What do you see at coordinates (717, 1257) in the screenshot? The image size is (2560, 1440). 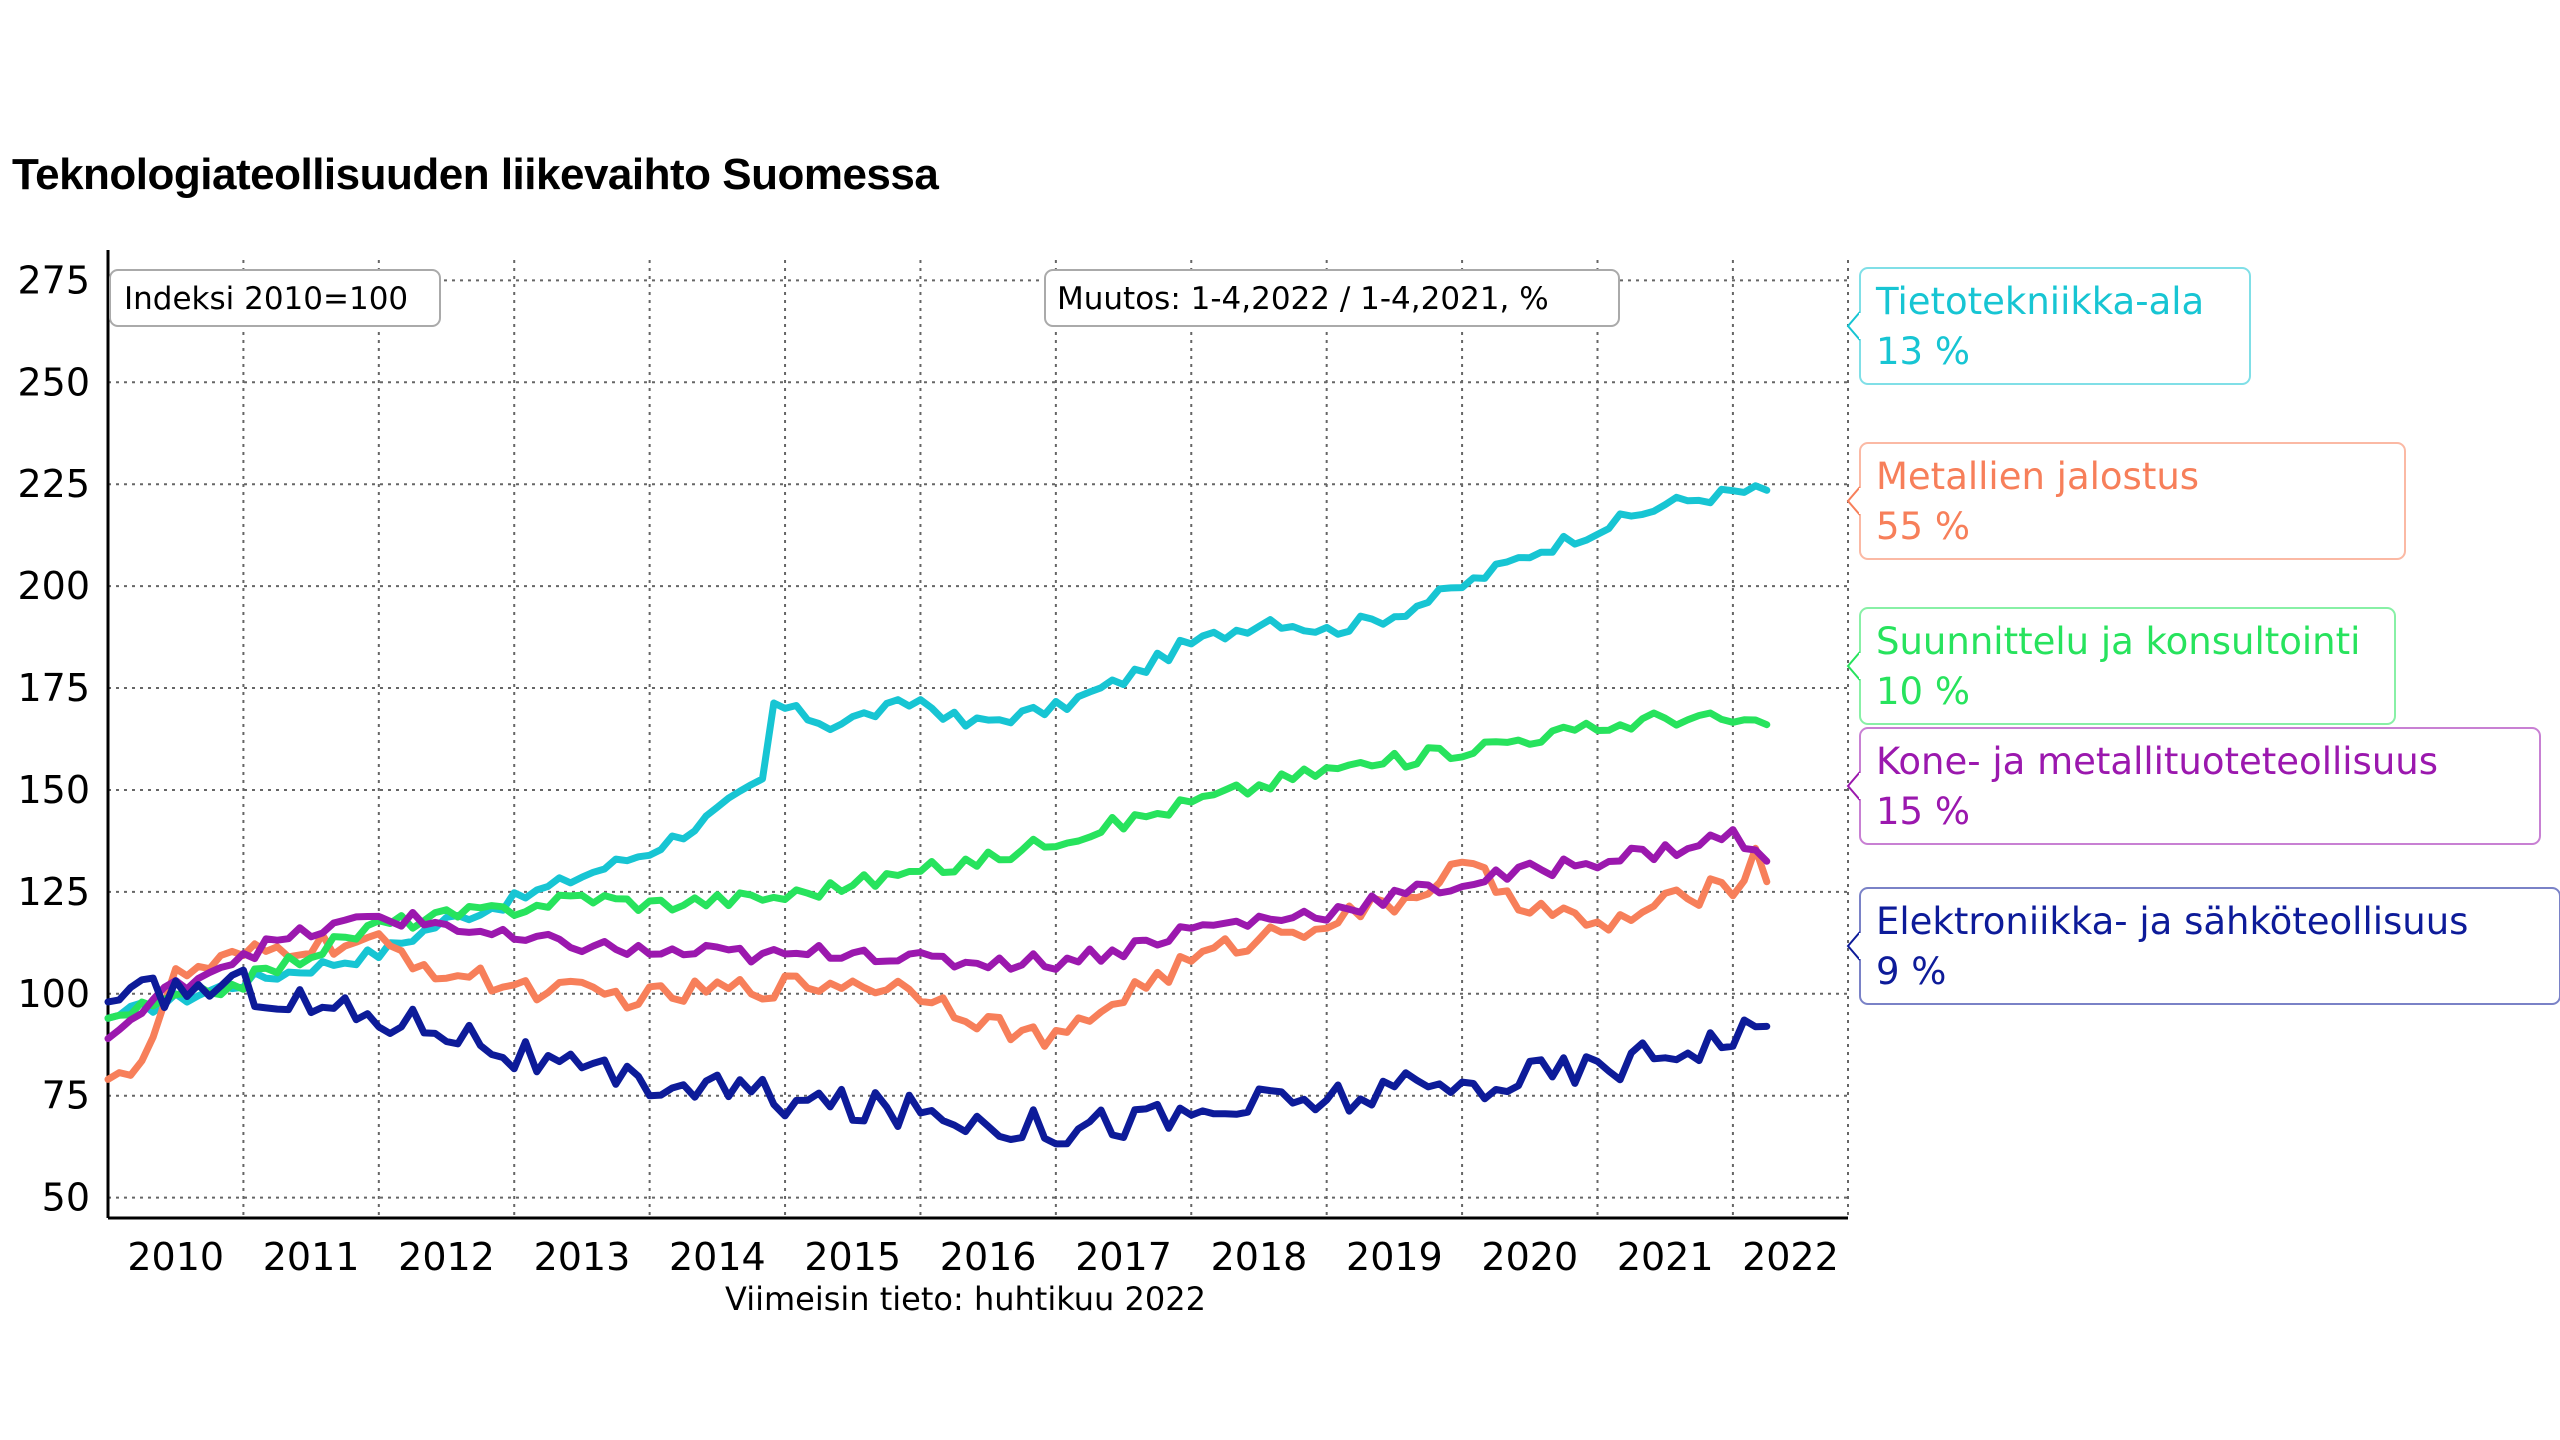 I see `x-tick-label: 2014` at bounding box center [717, 1257].